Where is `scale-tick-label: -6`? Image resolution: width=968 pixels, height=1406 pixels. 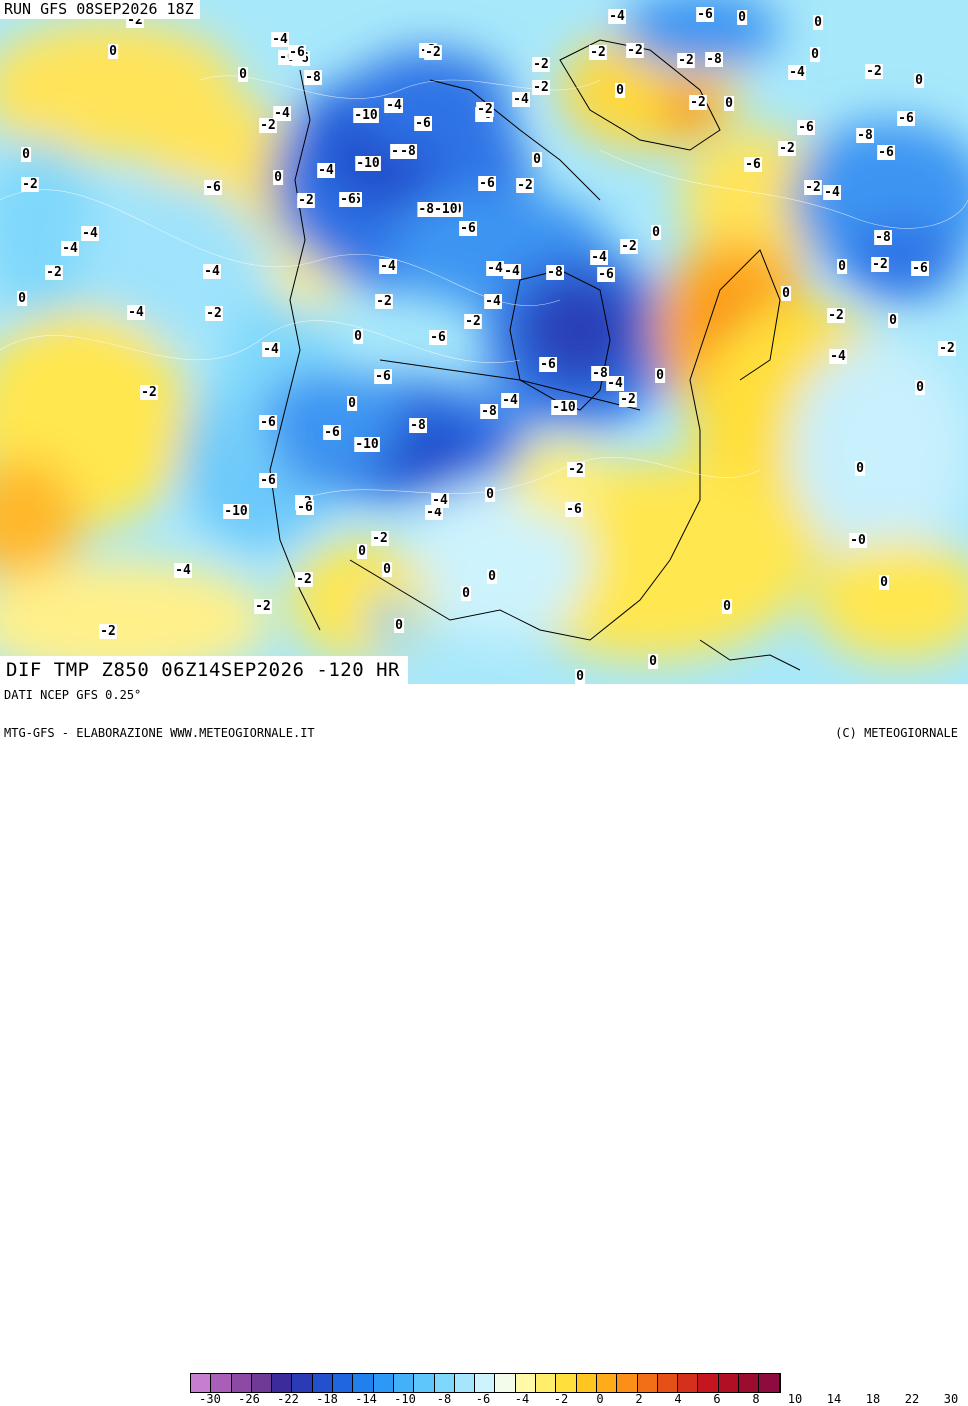
scale-tick-label: -6 is located at coordinates (483, 1399).